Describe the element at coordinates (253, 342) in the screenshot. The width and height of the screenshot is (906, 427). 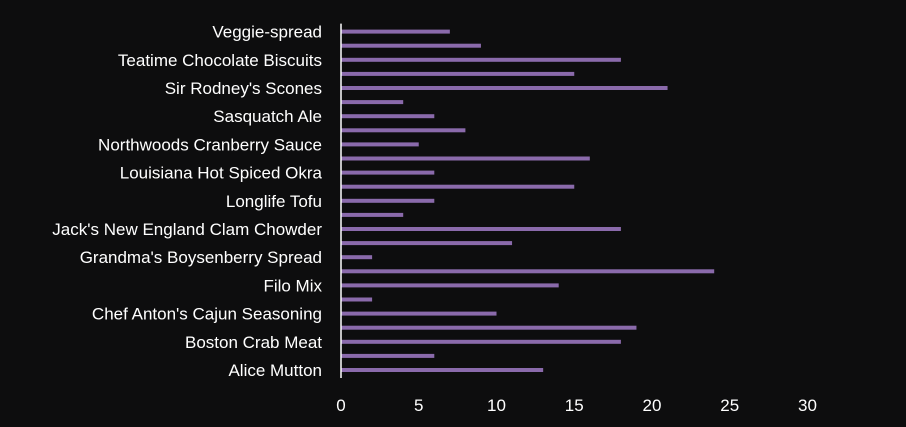
I see `category-label: Boston Crab Meat` at that location.